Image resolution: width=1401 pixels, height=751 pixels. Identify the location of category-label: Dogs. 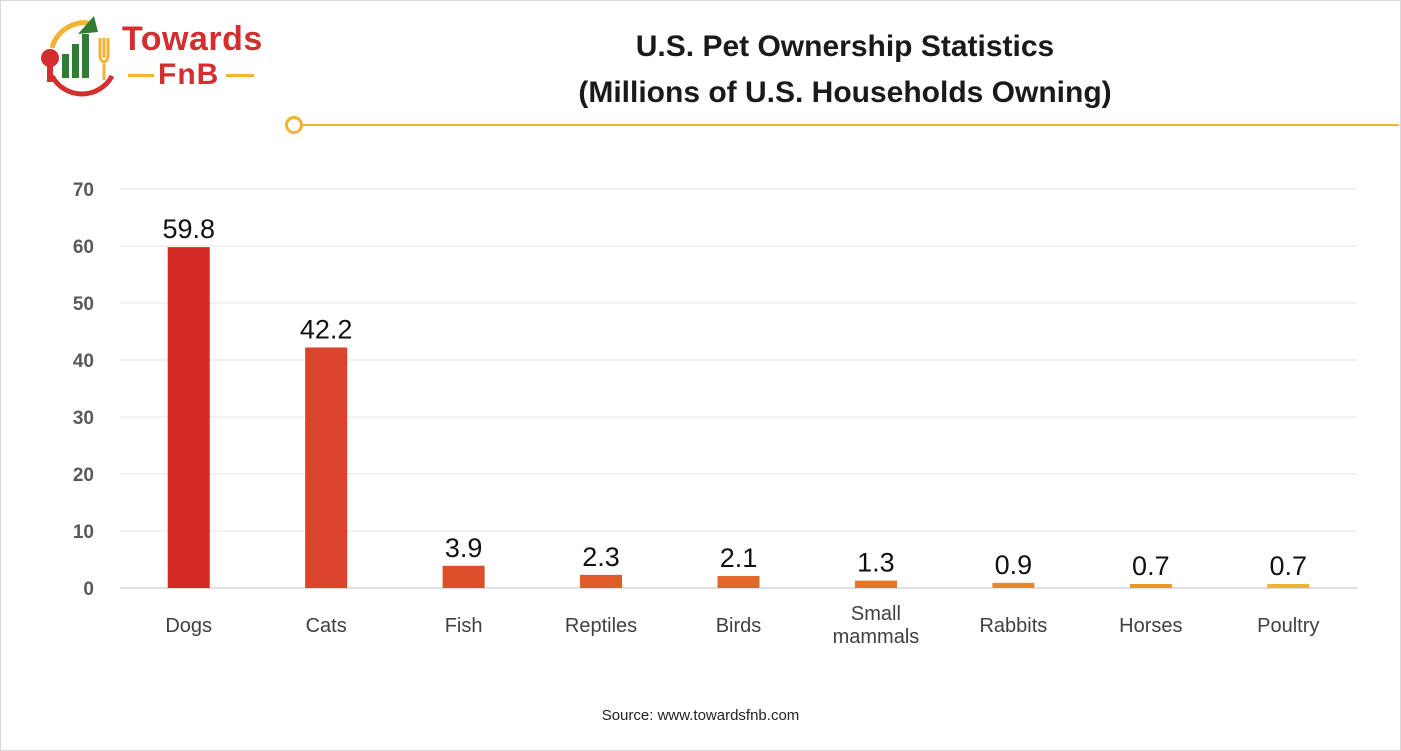
(188, 626).